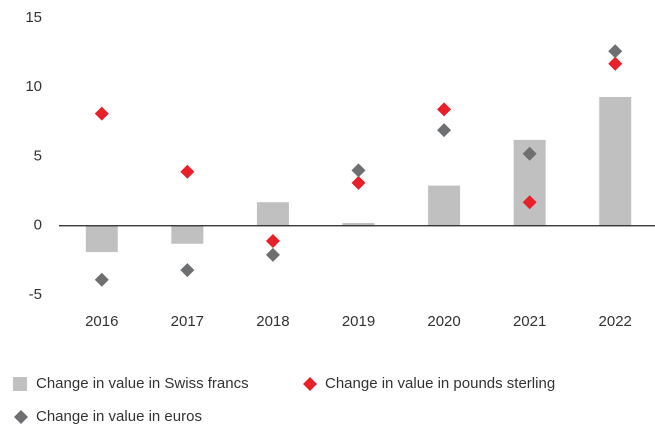 This screenshot has height=425, width=655. Describe the element at coordinates (38, 155) in the screenshot. I see `y-tick-label: 5` at that location.